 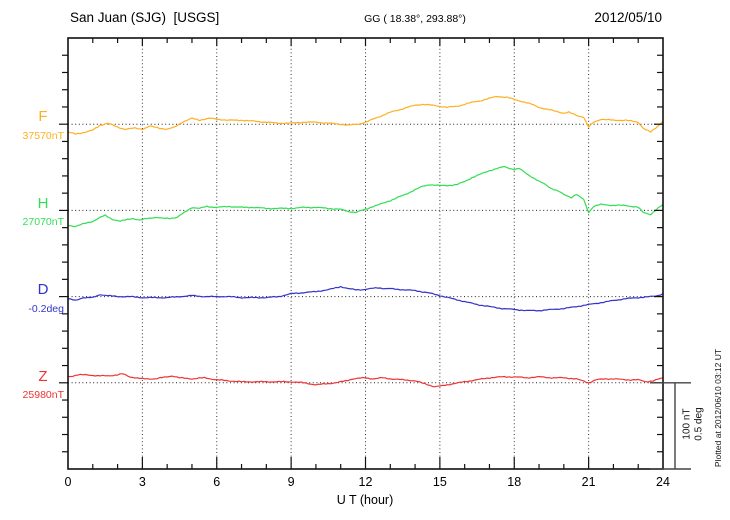 What do you see at coordinates (43, 222) in the screenshot?
I see `channel-h-baseline-value: 27070nT` at bounding box center [43, 222].